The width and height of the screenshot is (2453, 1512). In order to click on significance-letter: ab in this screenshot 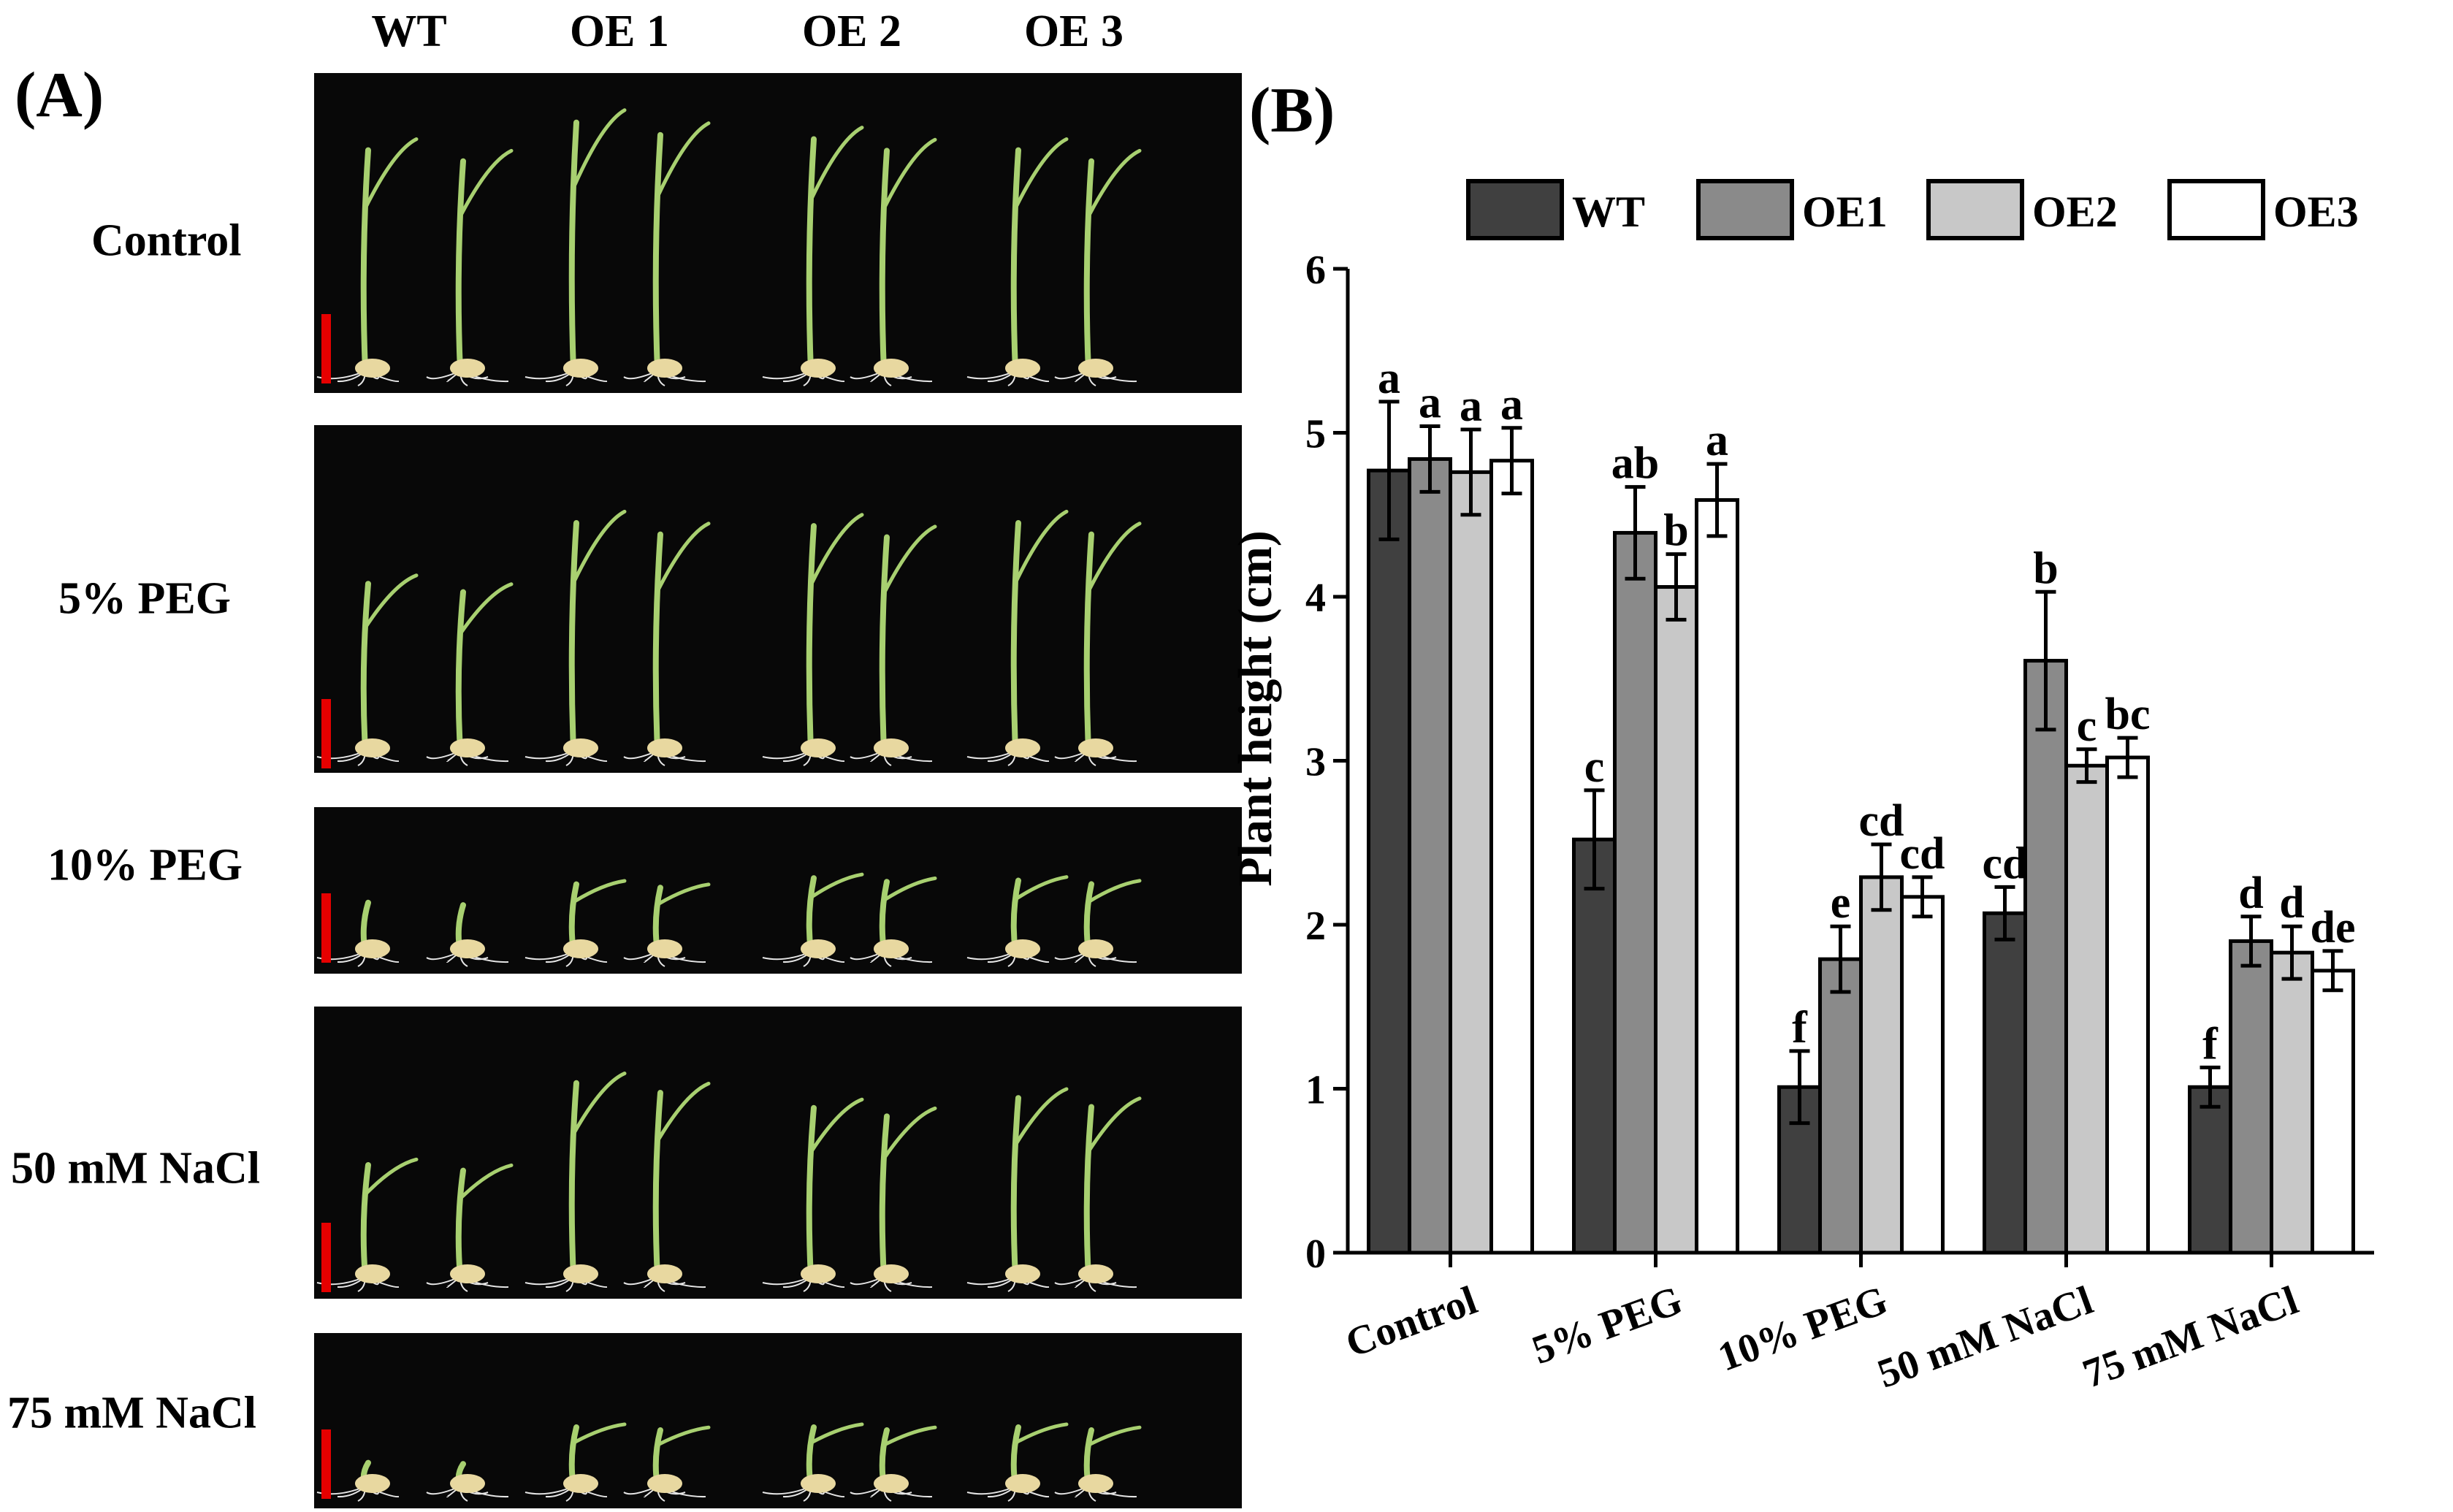, I will do `click(1635, 464)`.